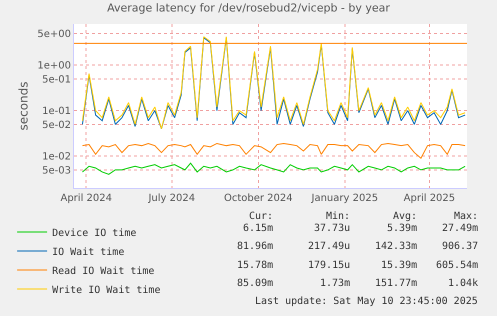 The width and height of the screenshot is (497, 316). I want to click on y-tick-label: 5e-02, so click(56, 125).